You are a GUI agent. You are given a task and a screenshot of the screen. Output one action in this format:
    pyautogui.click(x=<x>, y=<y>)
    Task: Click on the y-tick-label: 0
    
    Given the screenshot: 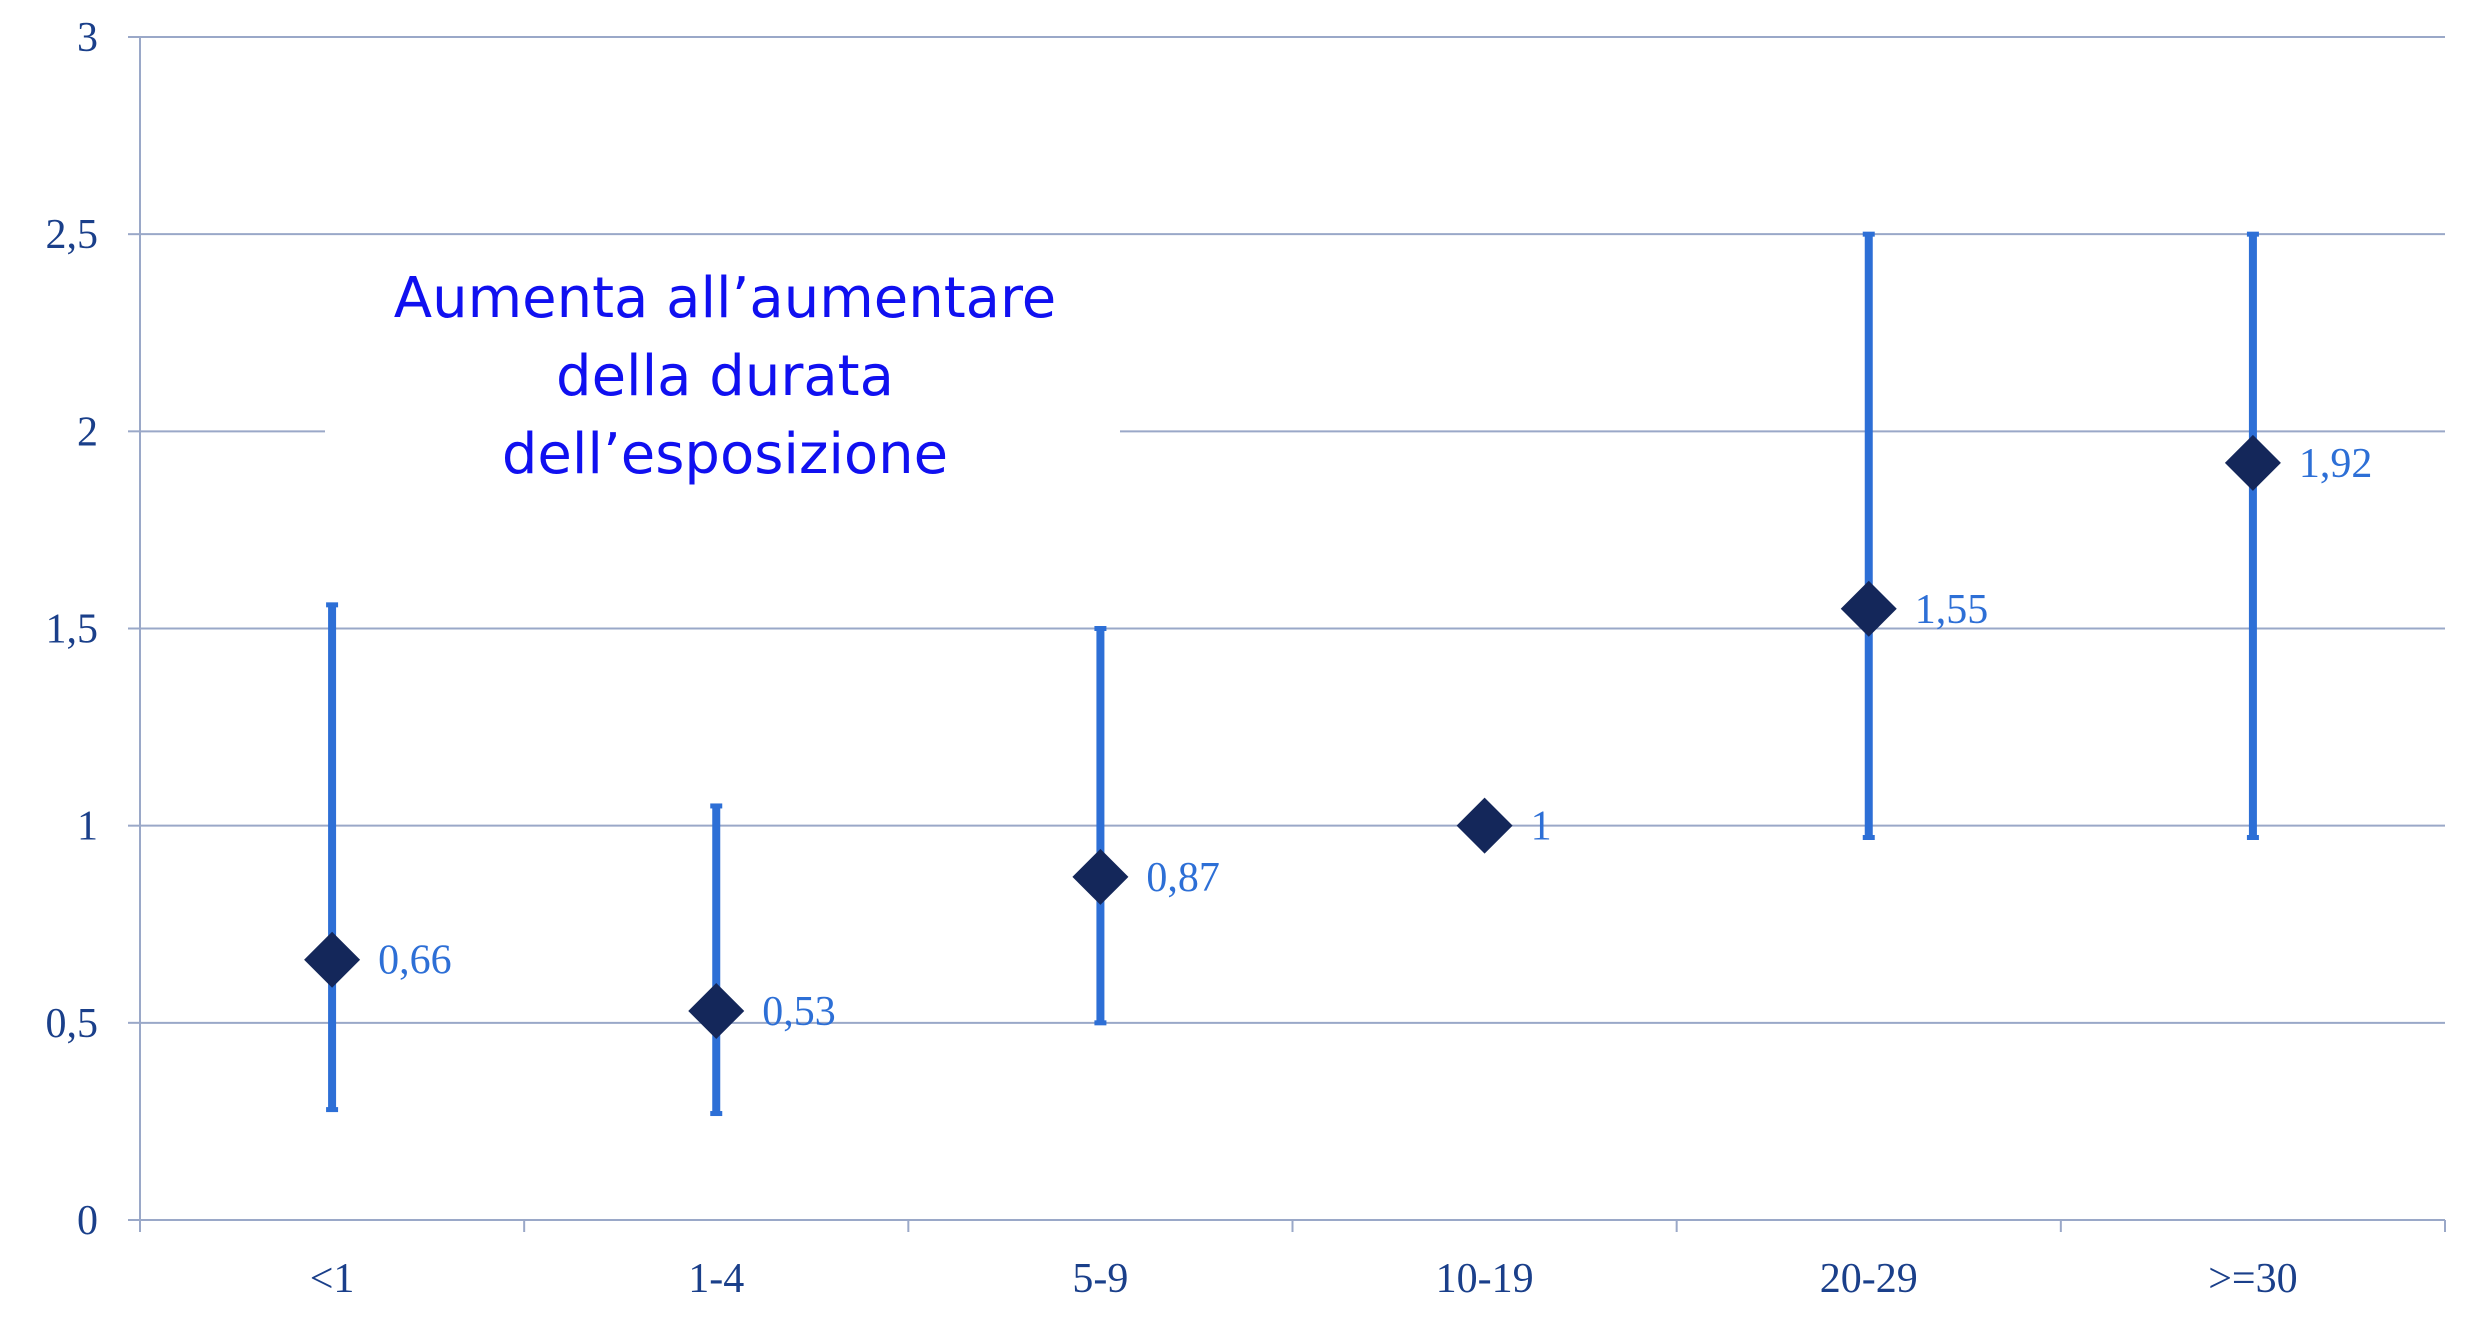 What is the action you would take?
    pyautogui.click(x=87, y=1221)
    